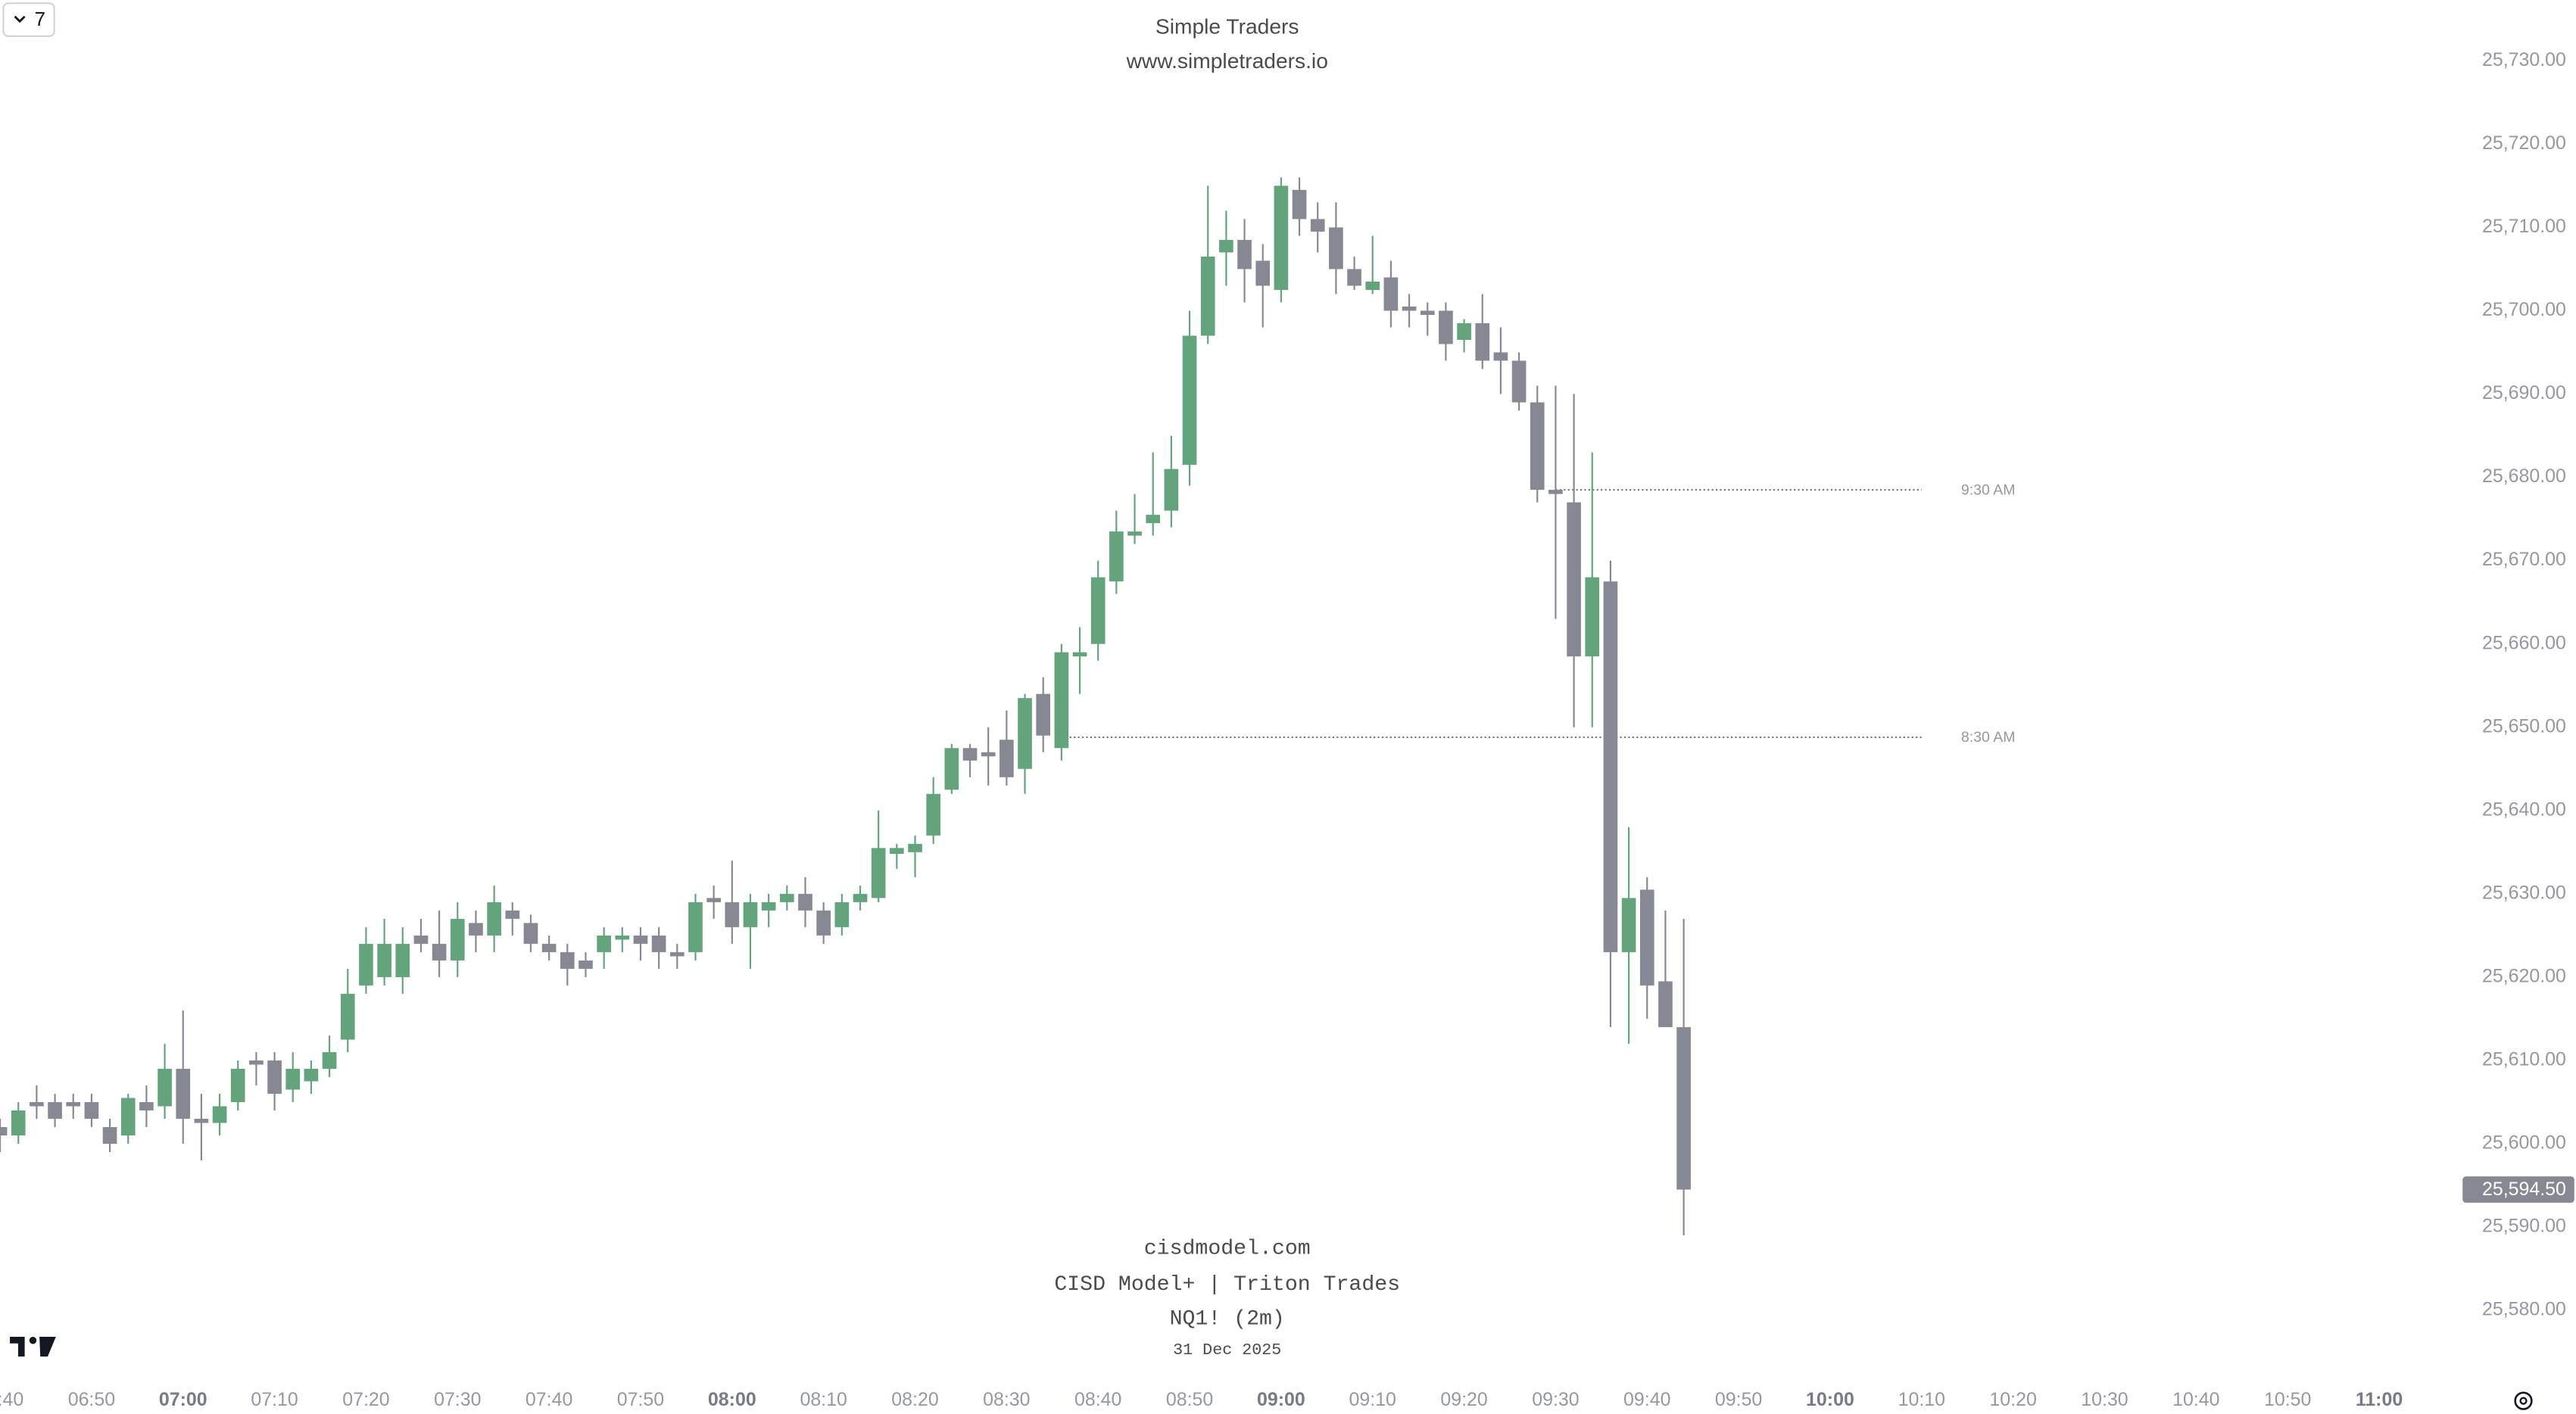 The width and height of the screenshot is (2576, 1414). Describe the element at coordinates (1227, 1350) in the screenshot. I see `chart-date: 31 Dec 2025` at that location.